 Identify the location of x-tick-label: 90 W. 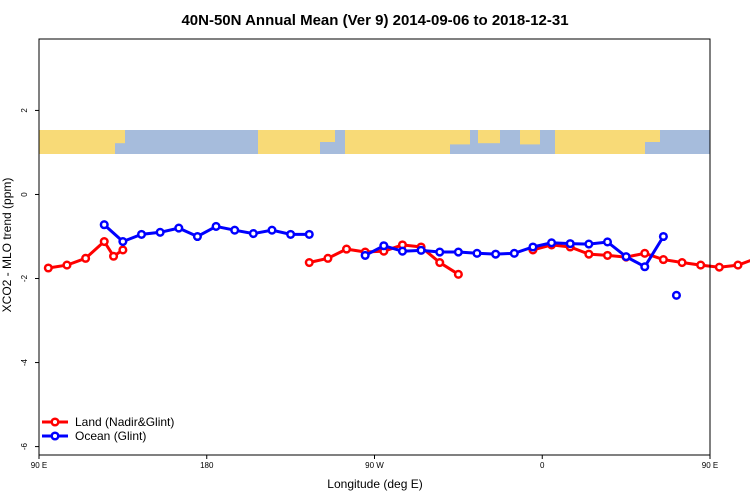
(374, 465).